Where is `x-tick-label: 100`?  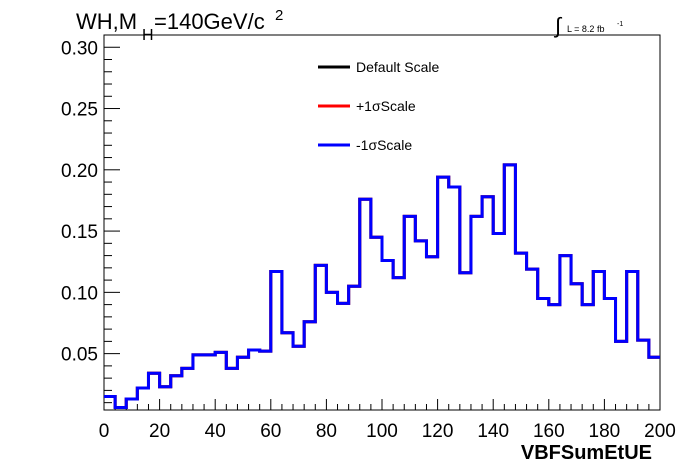 x-tick-label: 100 is located at coordinates (382, 431).